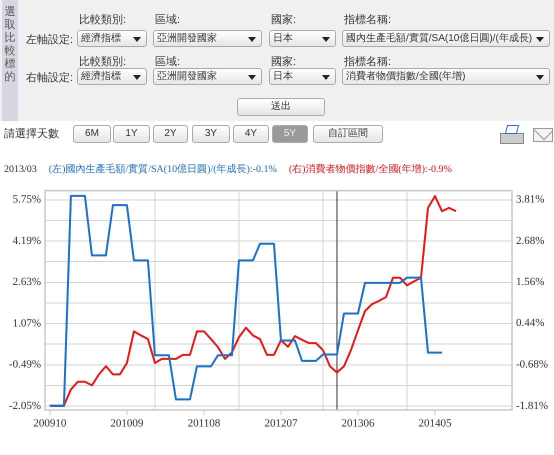  Describe the element at coordinates (530, 240) in the screenshot. I see `y2-tick-label: 2.68%` at that location.